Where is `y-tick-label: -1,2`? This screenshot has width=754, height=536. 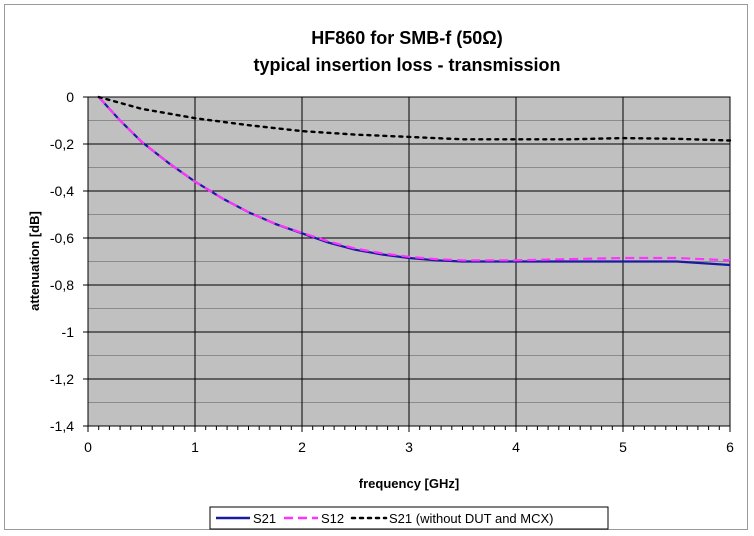
y-tick-label: -1,2 is located at coordinates (62, 379).